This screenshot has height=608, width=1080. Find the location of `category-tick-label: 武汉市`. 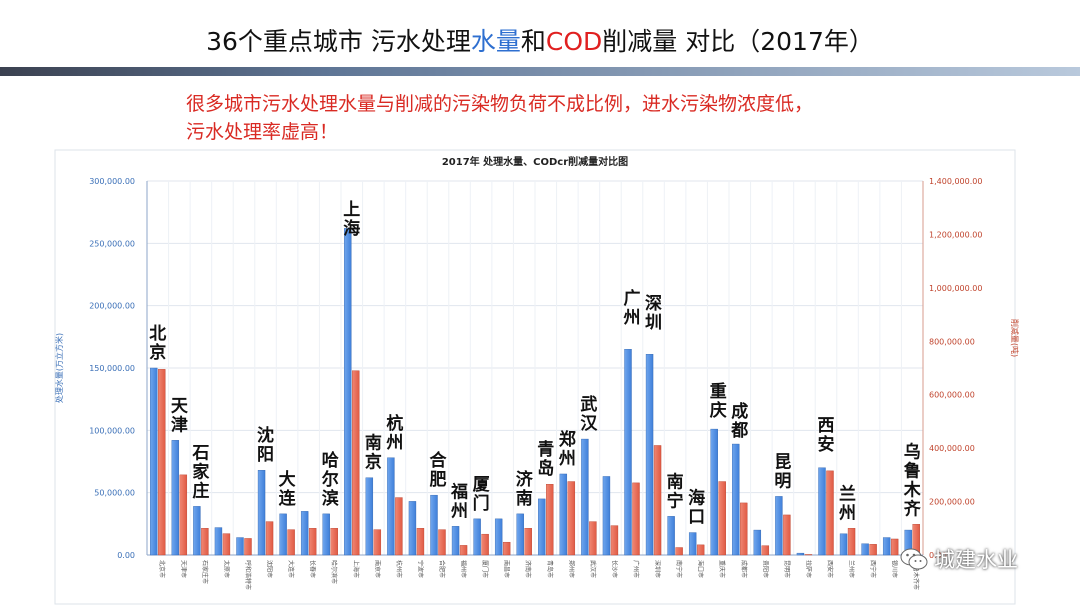

category-tick-label: 武汉市 is located at coordinates (593, 569).